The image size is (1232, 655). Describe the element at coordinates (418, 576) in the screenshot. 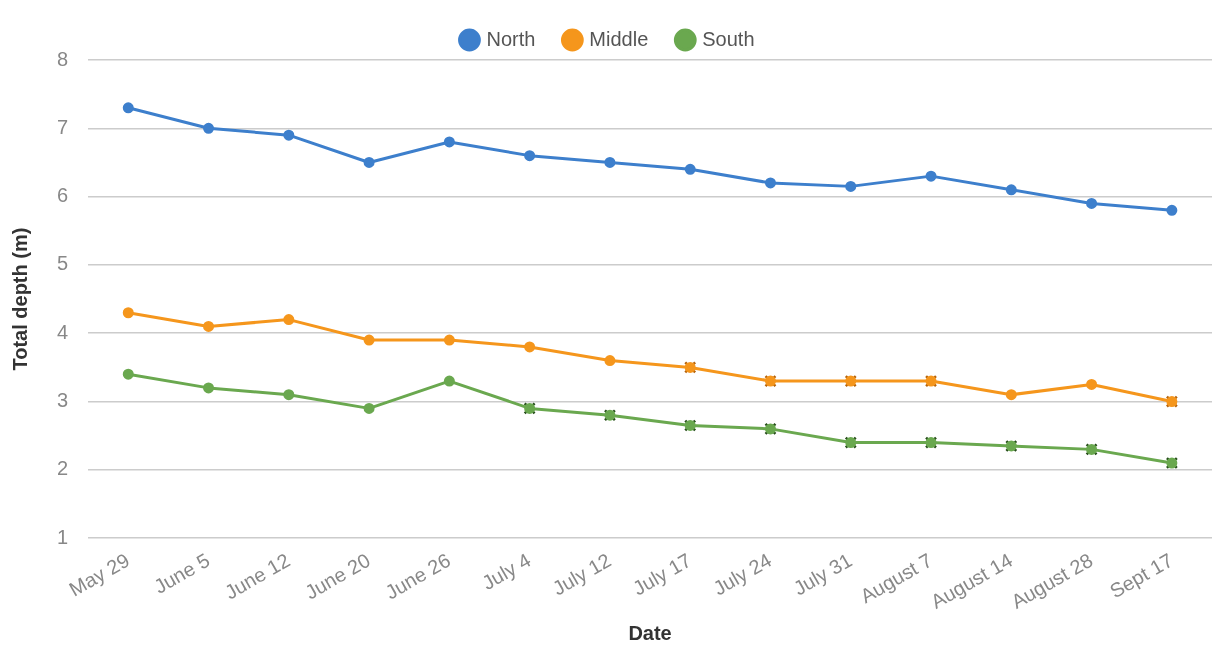

I see `x-tick-label: June 26` at that location.